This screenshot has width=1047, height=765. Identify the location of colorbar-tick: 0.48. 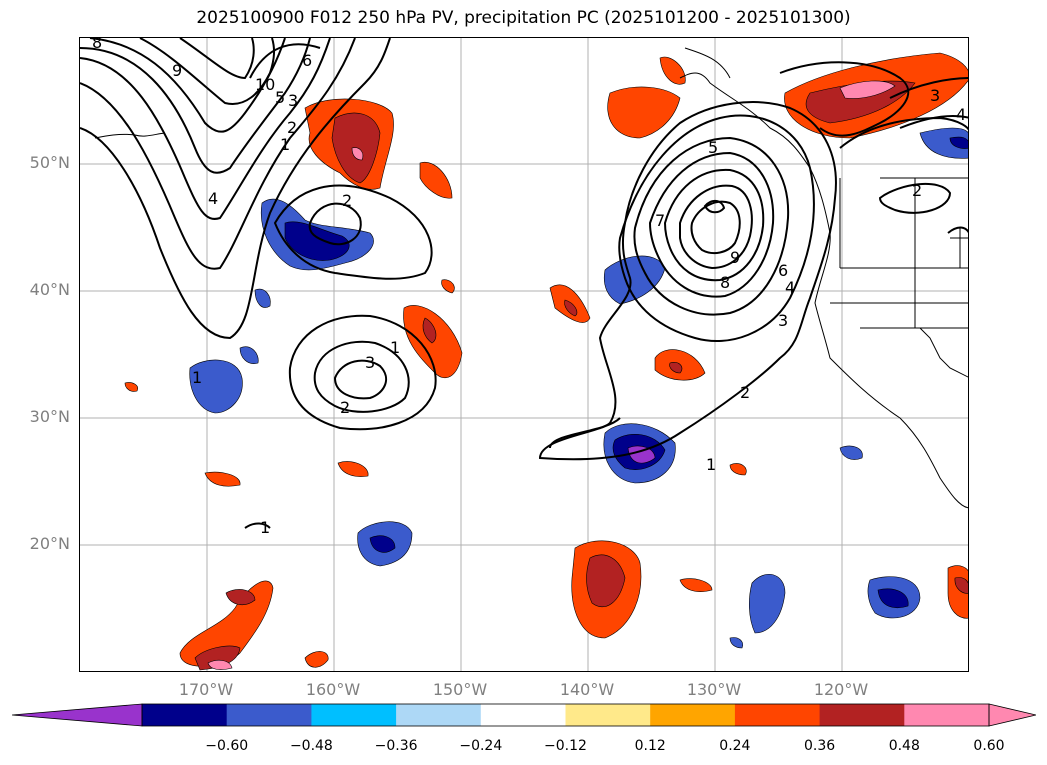
(904, 746).